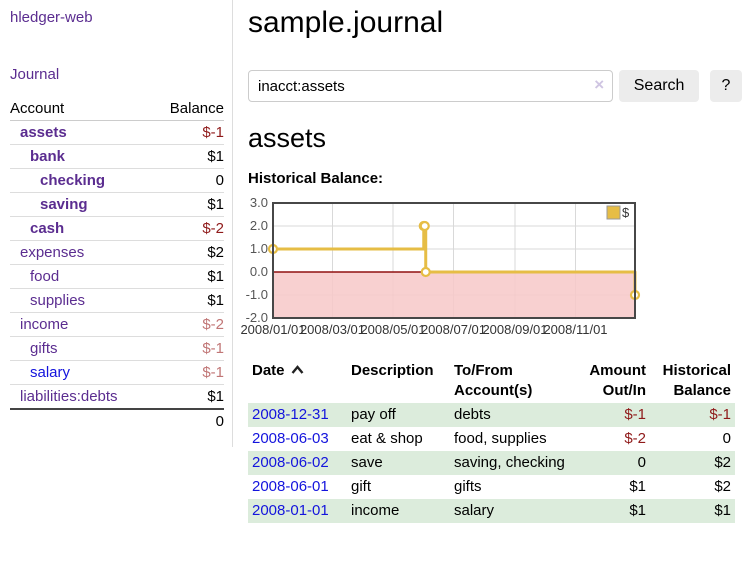 This screenshot has height=582, width=742. Describe the element at coordinates (272, 329) in the screenshot. I see `svg-text: 2008/01/01` at that location.